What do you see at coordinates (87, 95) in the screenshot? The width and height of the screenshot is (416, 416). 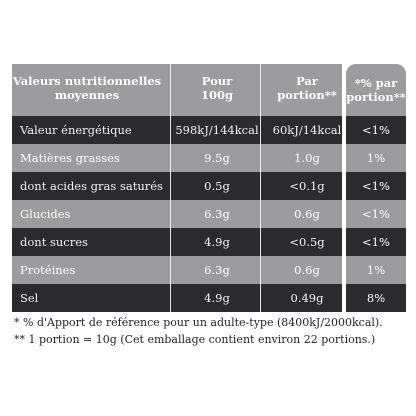 I see `header-nutrient-line2: moyennes` at bounding box center [87, 95].